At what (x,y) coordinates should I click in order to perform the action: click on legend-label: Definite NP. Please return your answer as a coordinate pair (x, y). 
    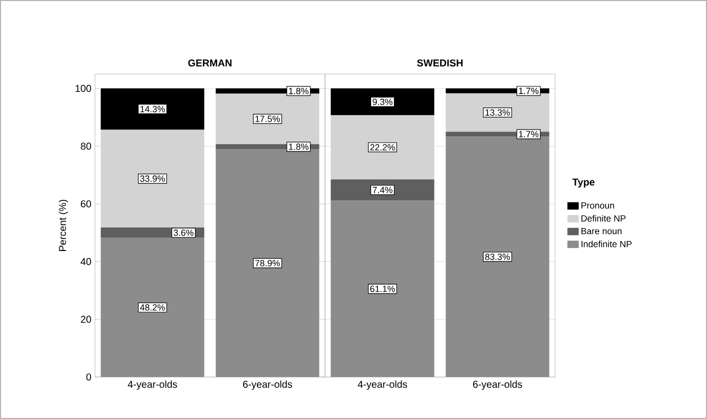
    Looking at the image, I should click on (603, 218).